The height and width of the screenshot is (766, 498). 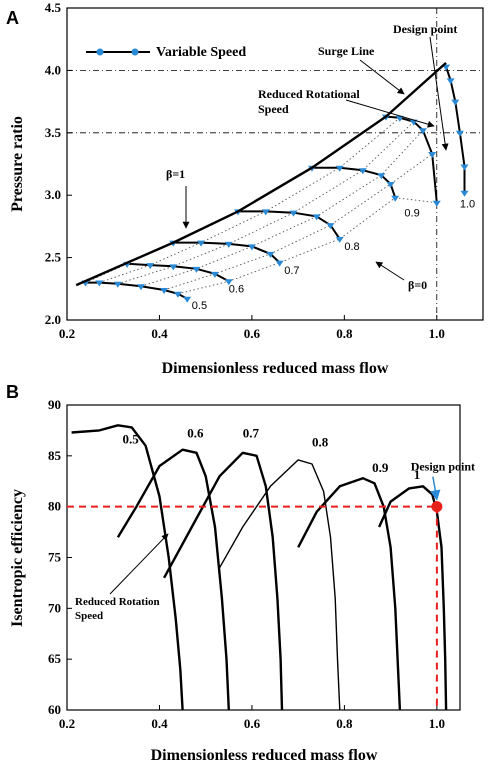 What do you see at coordinates (159, 723) in the screenshot?
I see `x-tick-label: 0.4` at bounding box center [159, 723].